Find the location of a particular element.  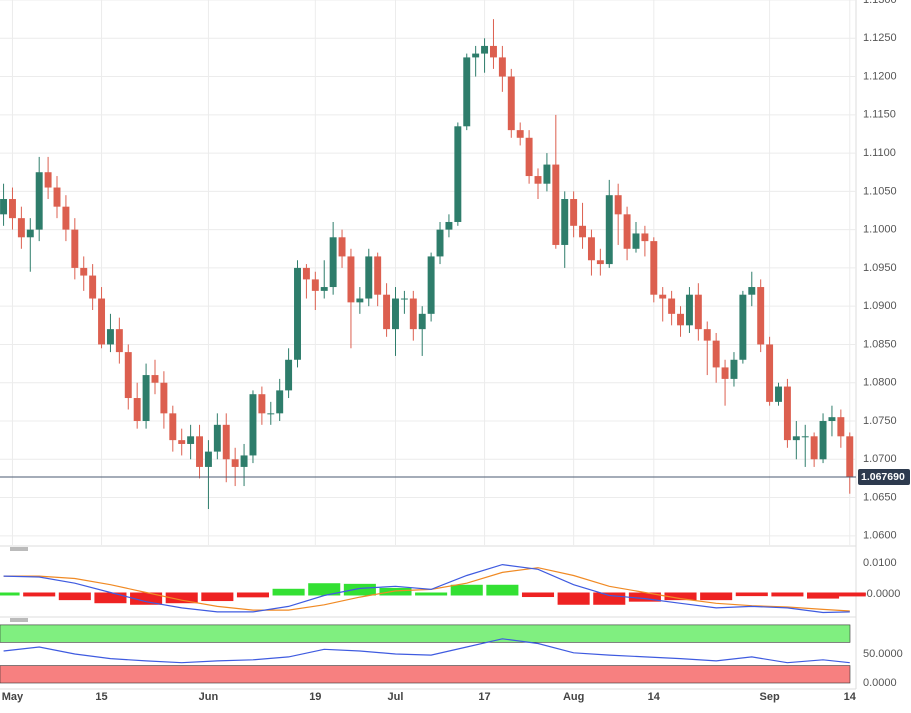

x-tick-label: Aug is located at coordinates (573, 697).